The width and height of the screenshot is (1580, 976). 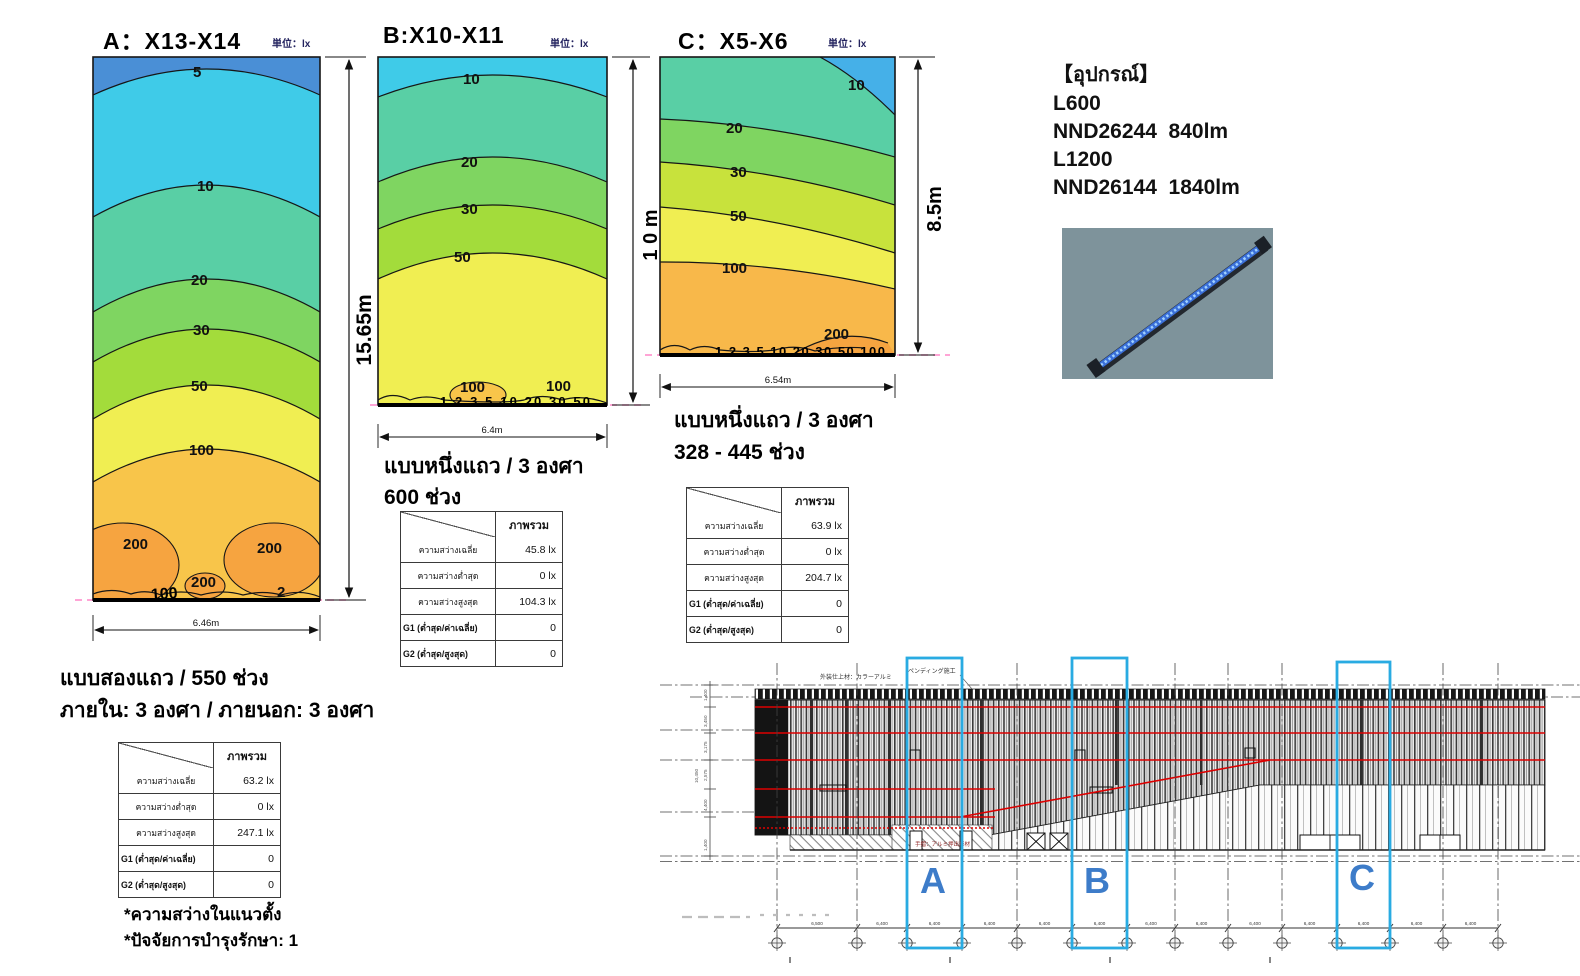 What do you see at coordinates (508, 232) in the screenshot?
I see `contour-b-plot: 10 20 30 50 100 100 1 2 3 5 10 20 30 50` at bounding box center [508, 232].